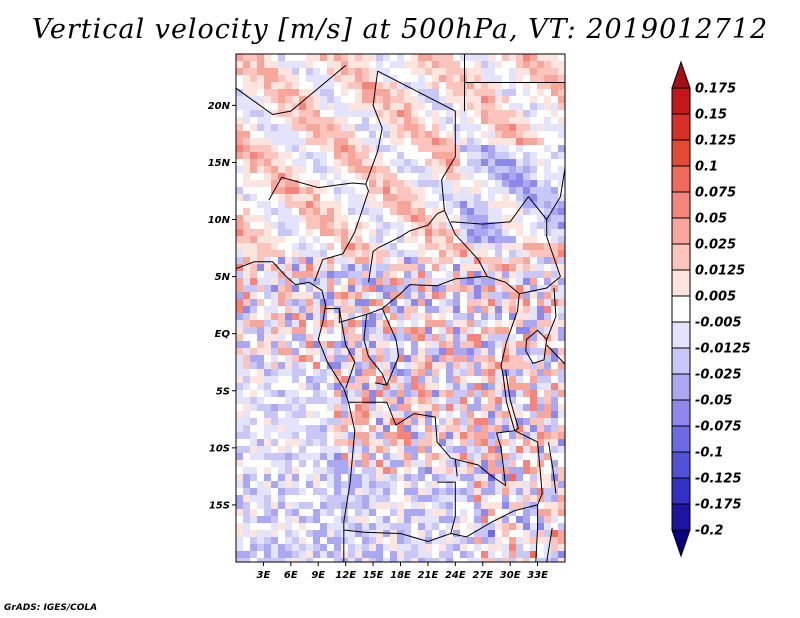 This screenshot has height=618, width=800. I want to click on lon-tick-label: 33E, so click(537, 575).